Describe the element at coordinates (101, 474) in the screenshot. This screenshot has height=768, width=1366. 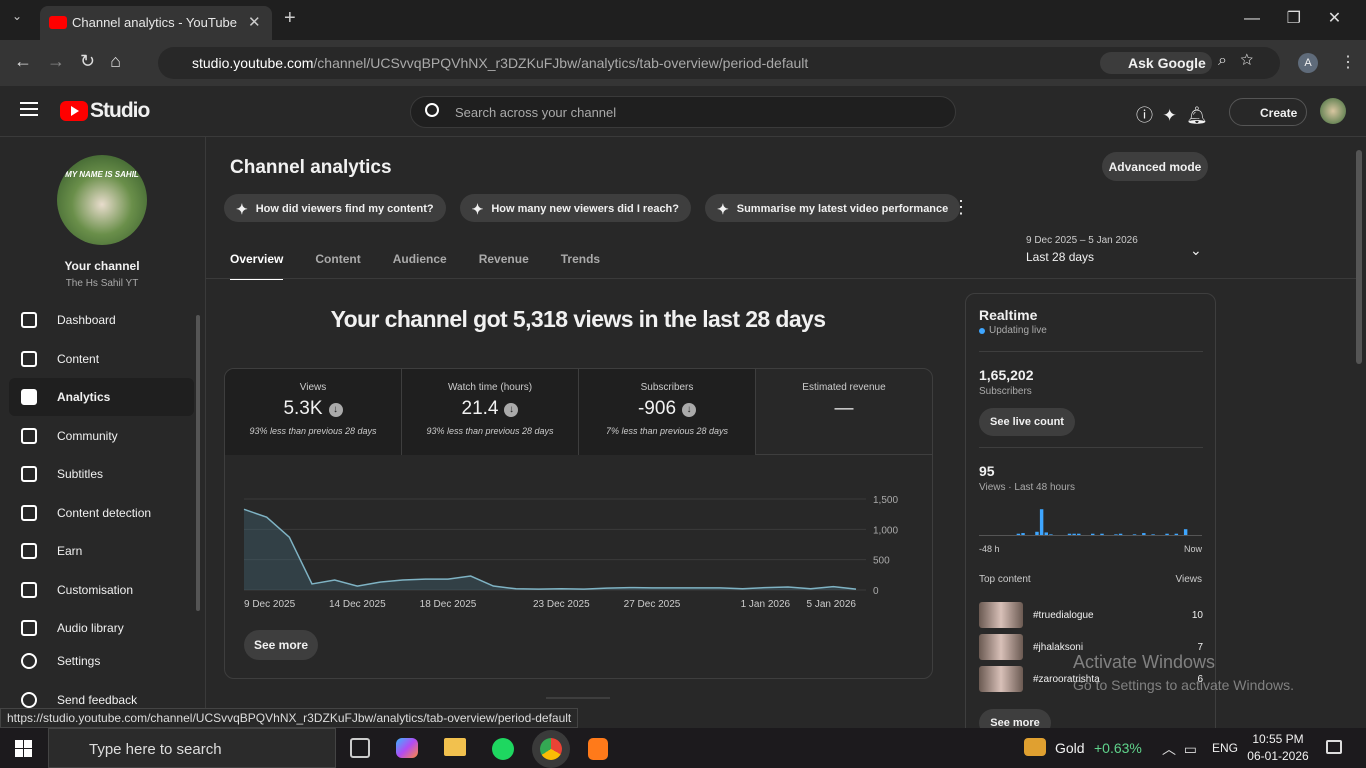
I see `nav-item: Subtitles` at that location.